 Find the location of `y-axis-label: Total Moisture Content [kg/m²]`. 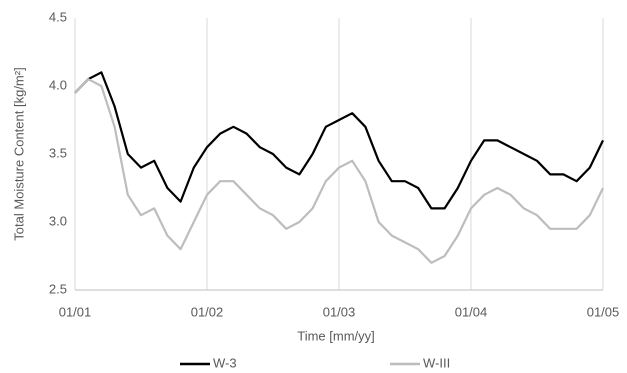

y-axis-label: Total Moisture Content [kg/m²] is located at coordinates (18, 153).